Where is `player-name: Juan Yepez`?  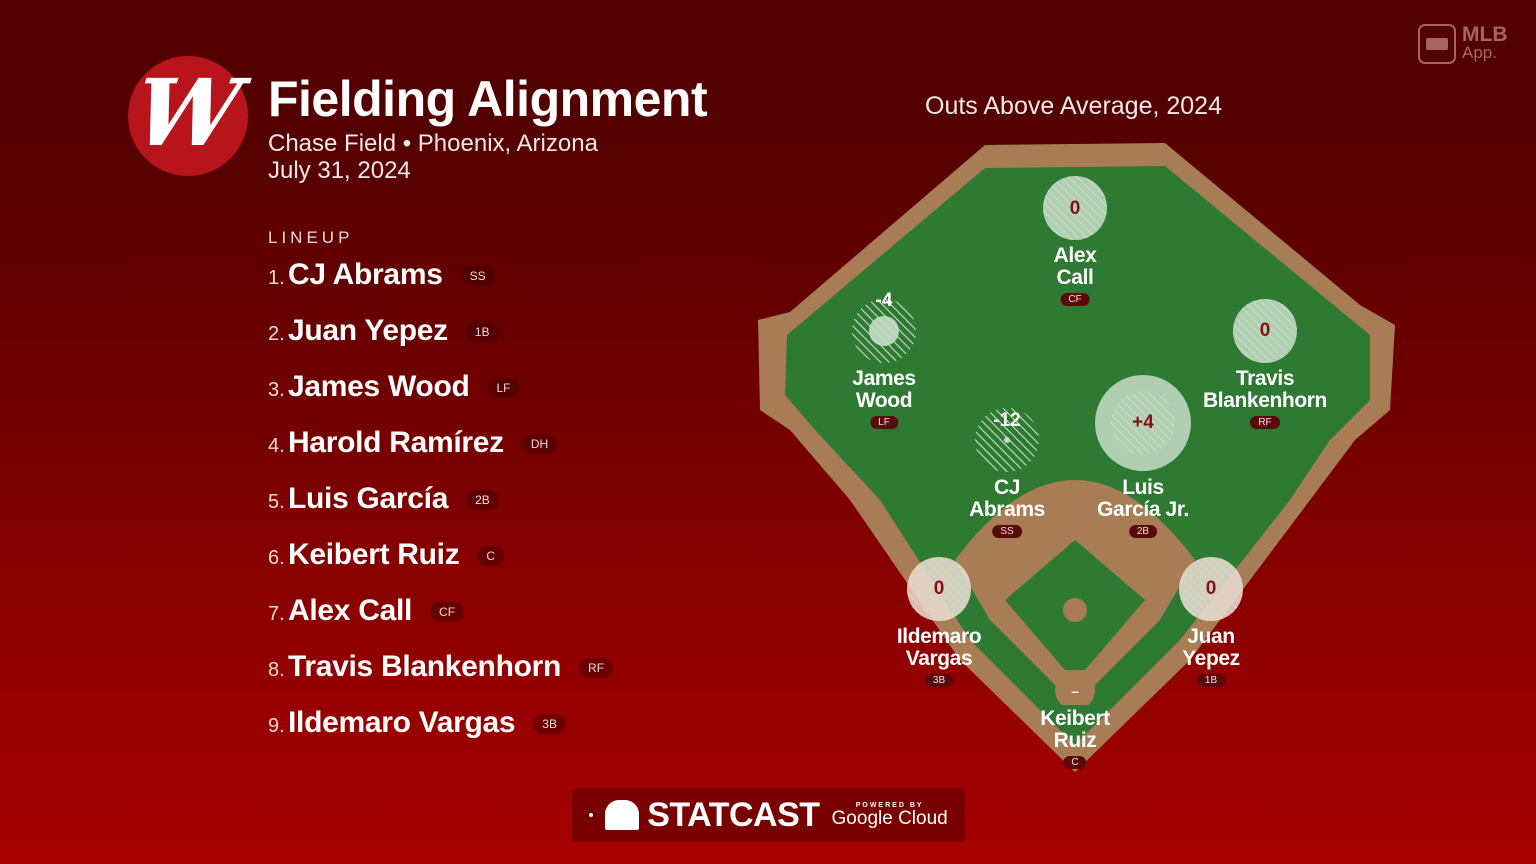 player-name: Juan Yepez is located at coordinates (368, 330).